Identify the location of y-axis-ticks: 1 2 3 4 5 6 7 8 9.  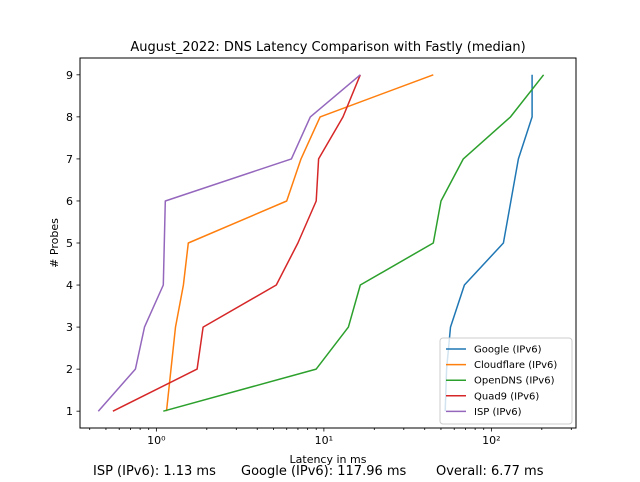
(73, 243).